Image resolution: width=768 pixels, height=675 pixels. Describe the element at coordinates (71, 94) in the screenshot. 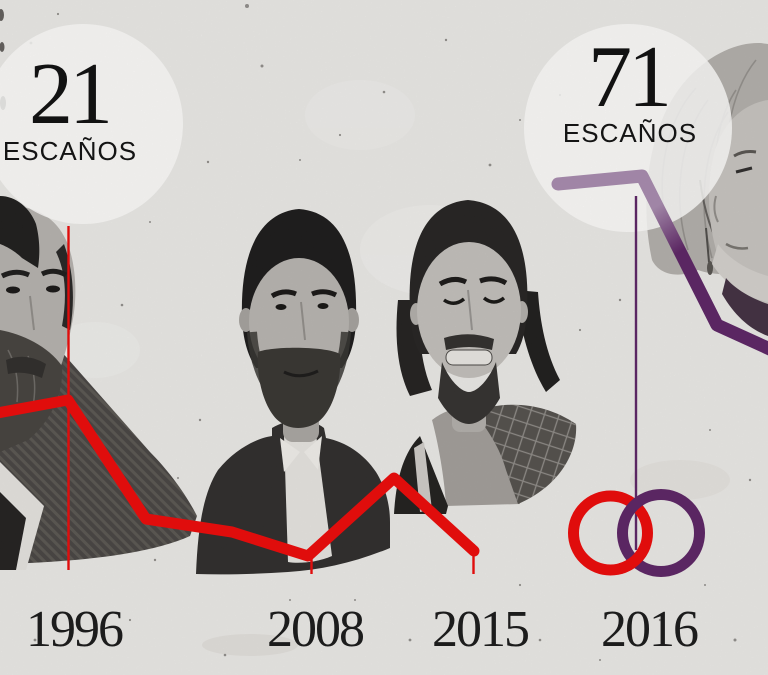

I see `seats-value-left: 21` at that location.